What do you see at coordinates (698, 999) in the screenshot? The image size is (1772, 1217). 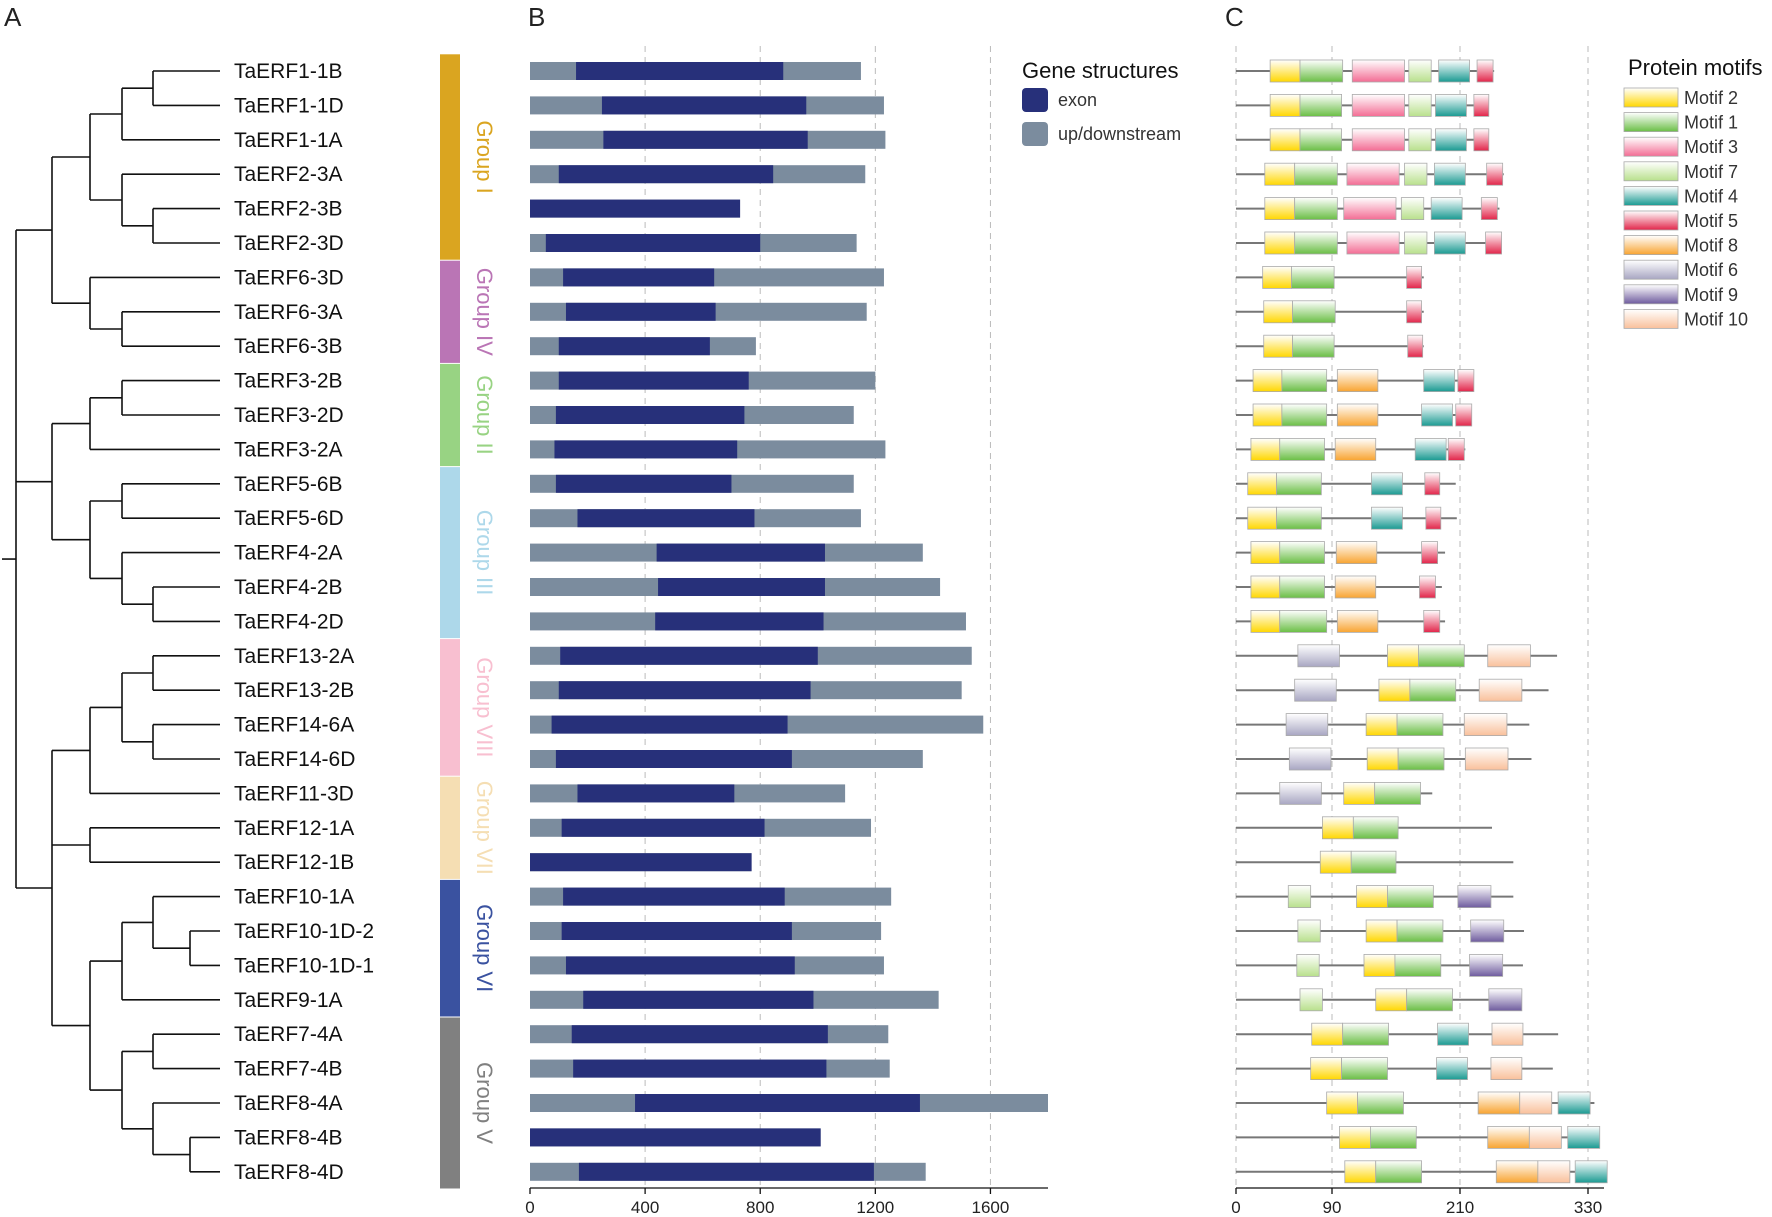 I see `exon-bar-taerf9-1a` at bounding box center [698, 999].